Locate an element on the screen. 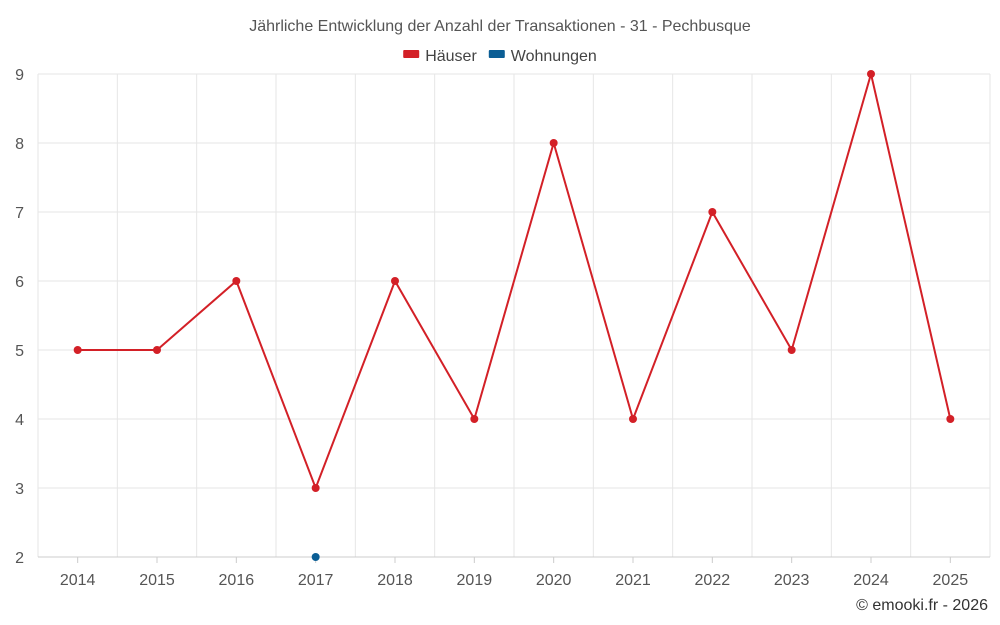  x-tick-label: 2018 is located at coordinates (395, 580).